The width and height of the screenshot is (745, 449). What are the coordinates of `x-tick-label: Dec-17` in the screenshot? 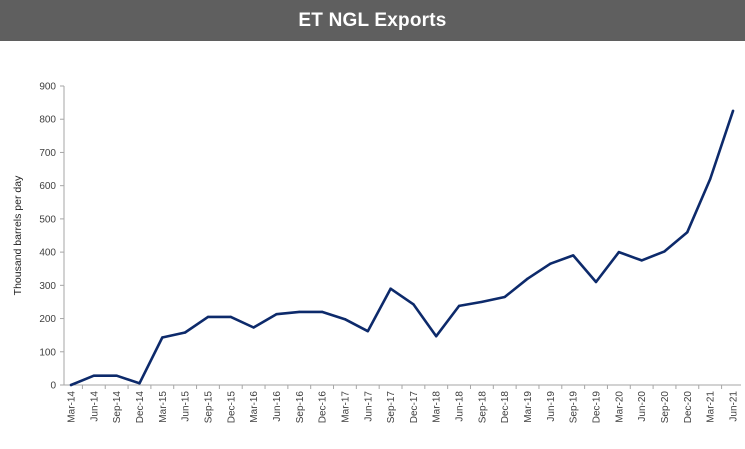 It's located at (414, 407).